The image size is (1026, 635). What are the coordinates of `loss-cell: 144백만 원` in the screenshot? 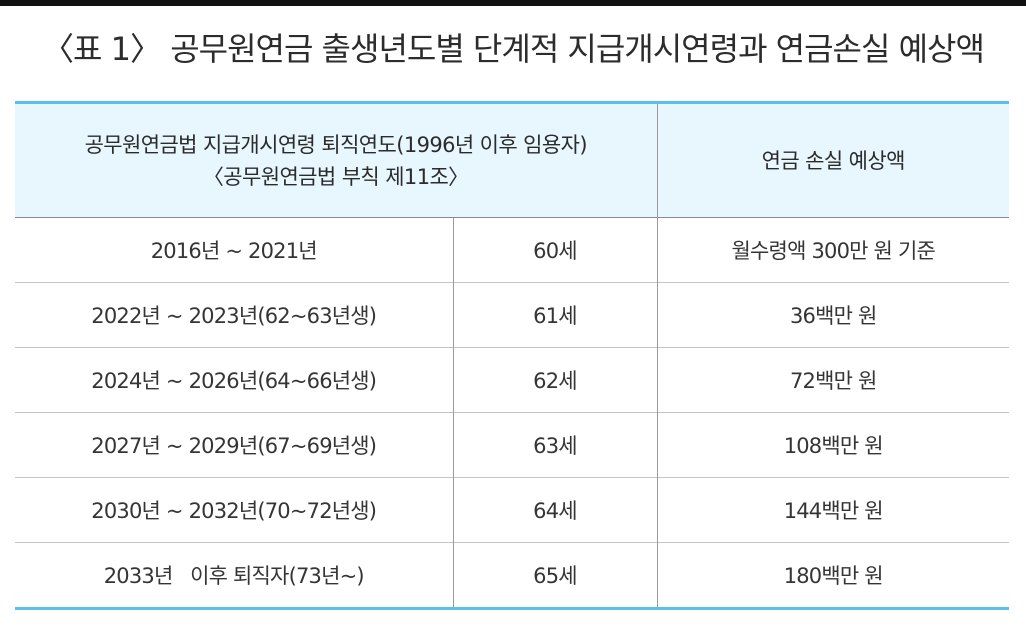 It's located at (832, 510).